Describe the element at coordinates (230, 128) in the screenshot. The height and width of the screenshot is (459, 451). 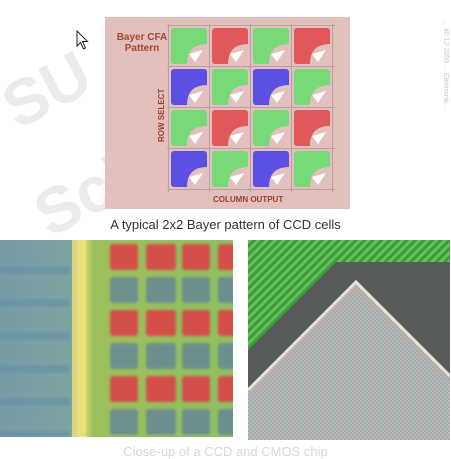
I see `bayer-cell-red-r3c2` at that location.